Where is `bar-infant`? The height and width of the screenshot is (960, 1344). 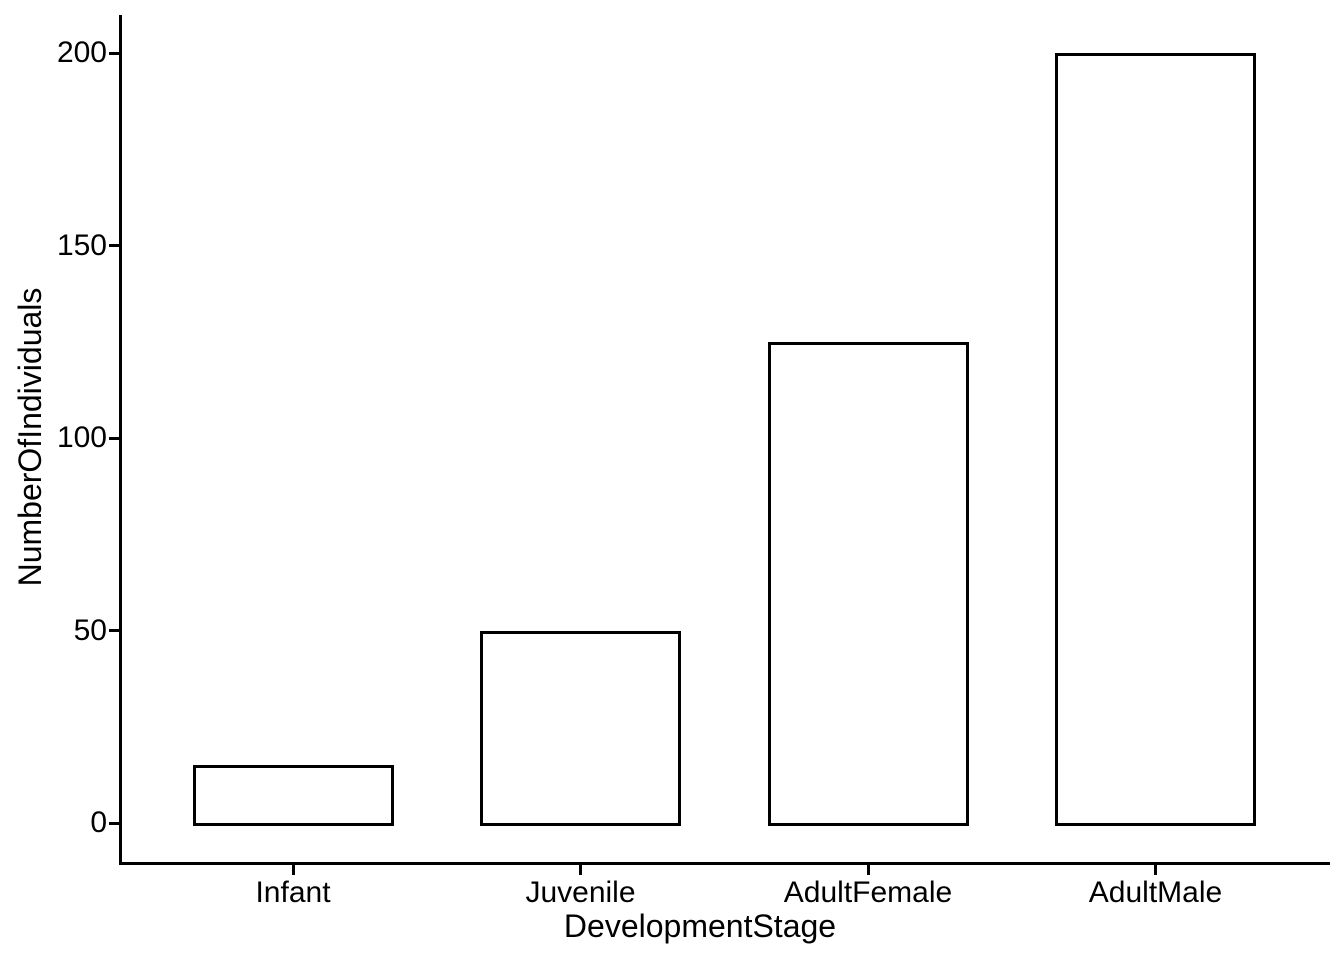
bar-infant is located at coordinates (293, 795).